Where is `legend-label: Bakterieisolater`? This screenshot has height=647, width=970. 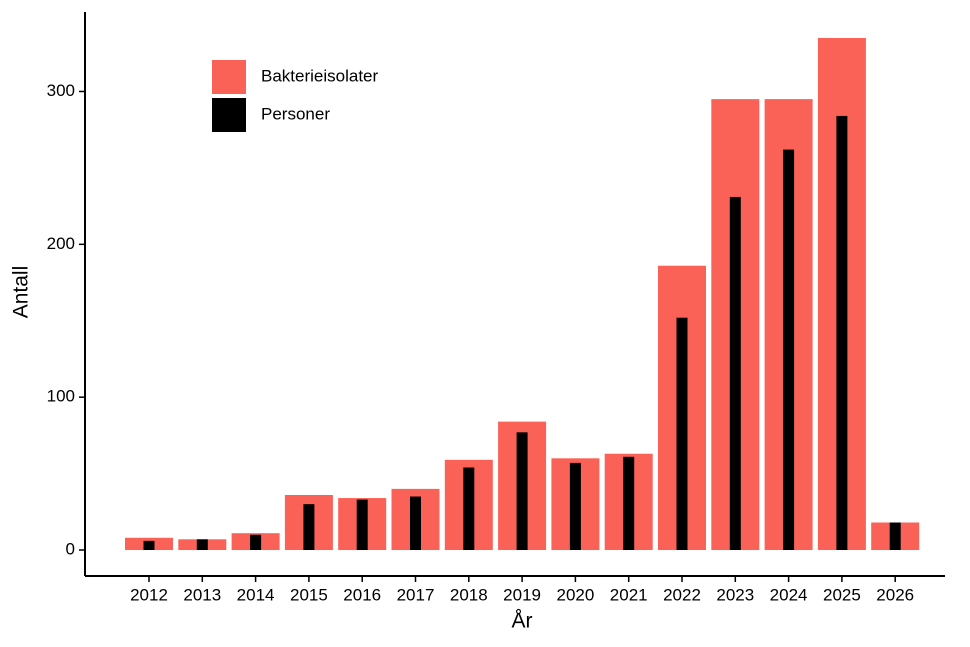
legend-label: Bakterieisolater is located at coordinates (320, 75).